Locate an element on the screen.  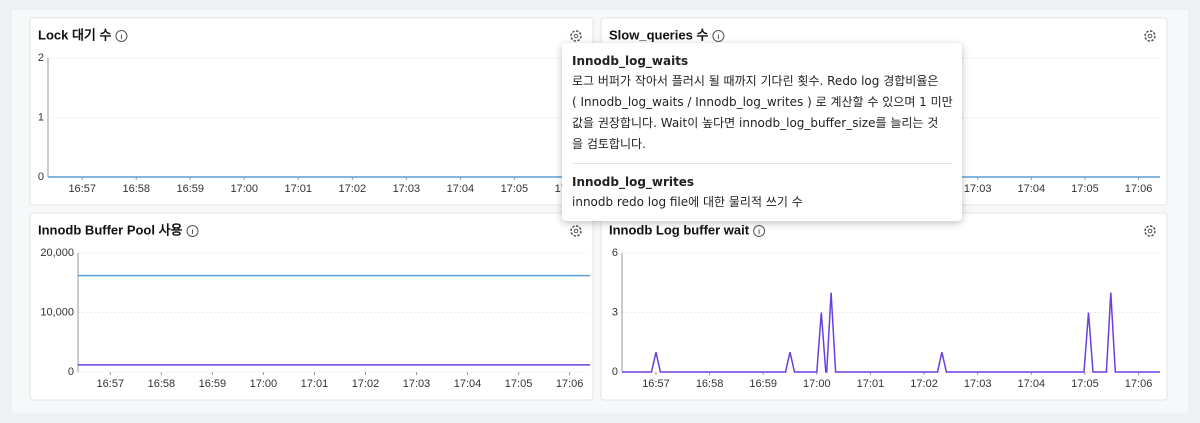
y-tick-label: 3 is located at coordinates (615, 312).